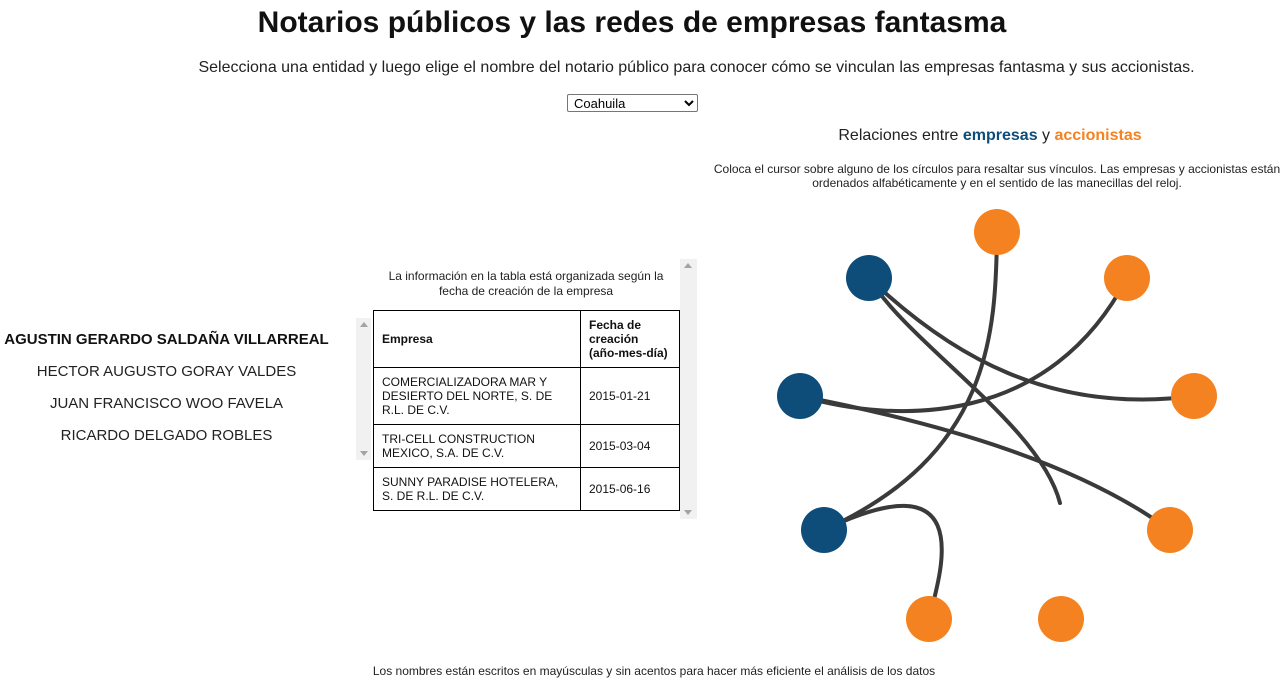 This screenshot has height=696, width=1283. I want to click on graph-title-accionistas: accionistas, so click(1098, 135).